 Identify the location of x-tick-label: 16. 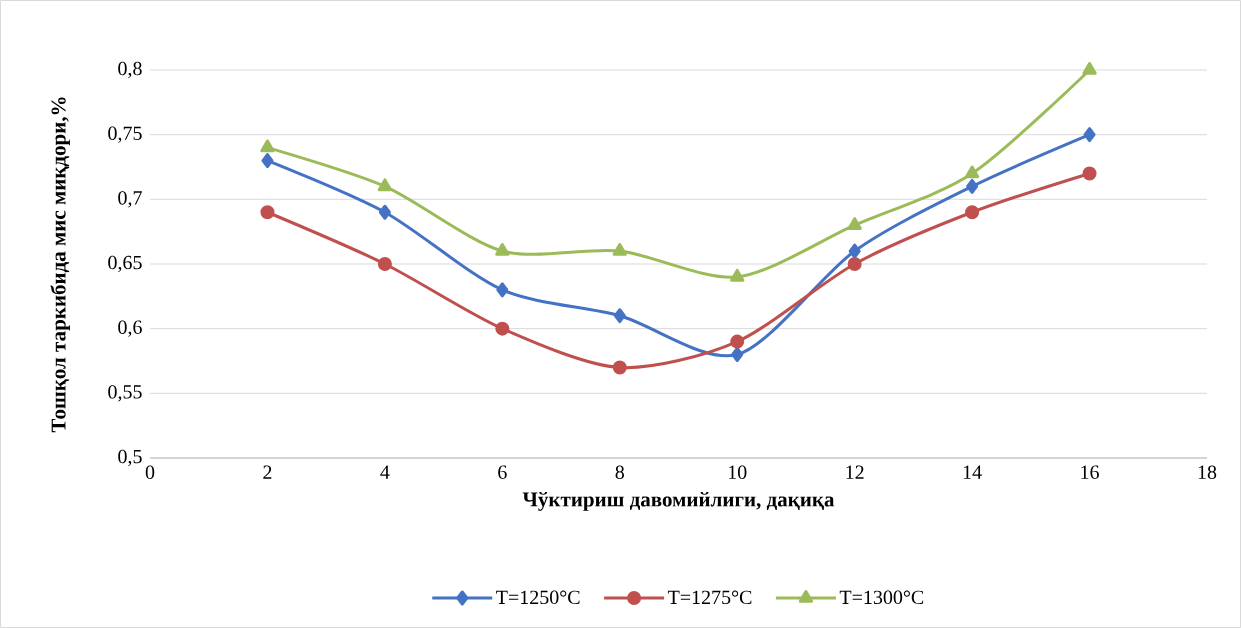
(1090, 472).